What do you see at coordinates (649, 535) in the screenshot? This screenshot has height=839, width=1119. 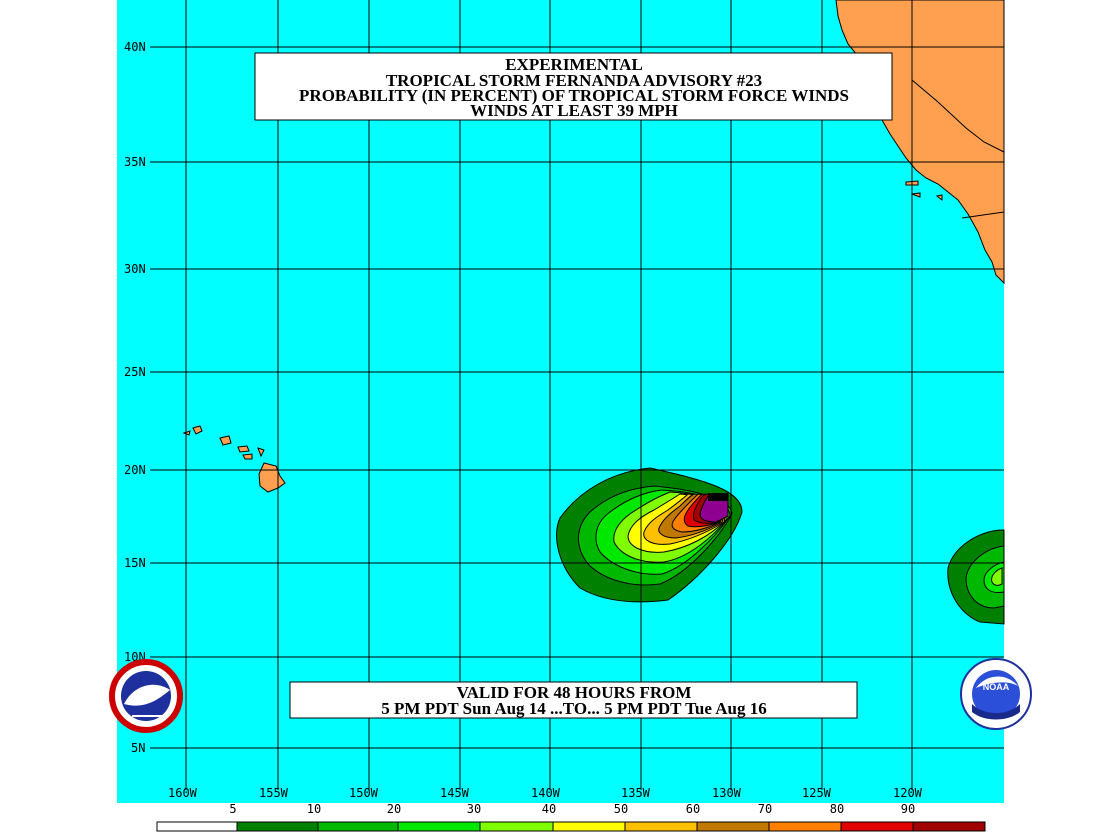 I see `probability-contours` at bounding box center [649, 535].